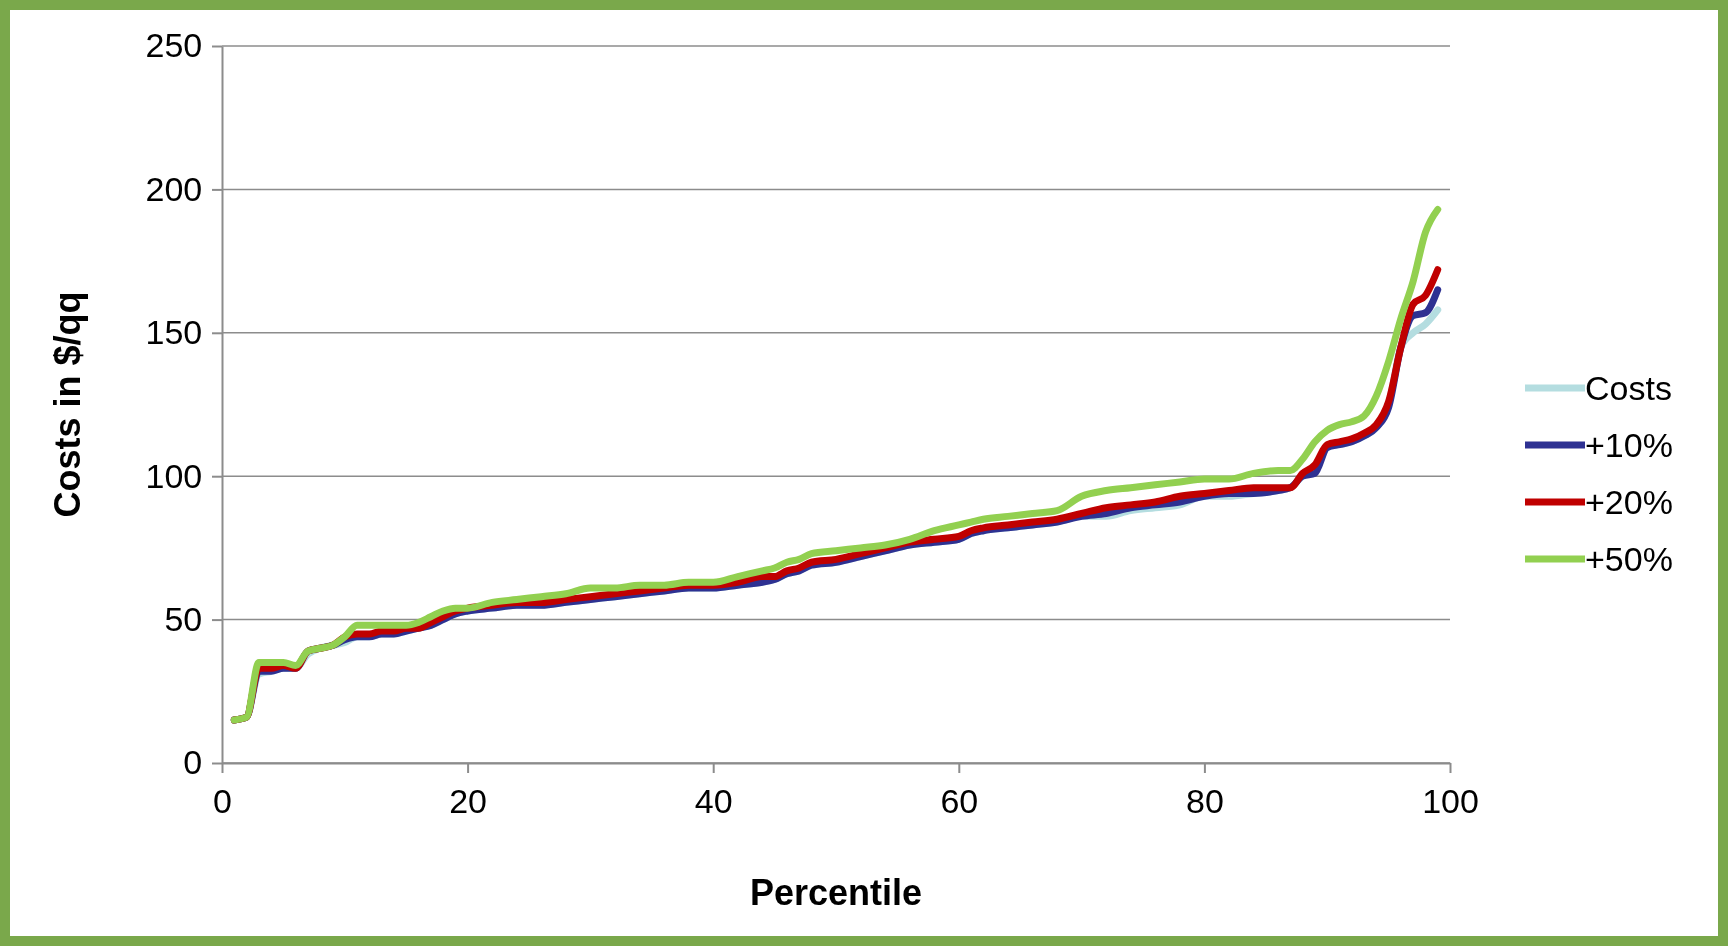  I want to click on legend-label: +50%, so click(1629, 559).